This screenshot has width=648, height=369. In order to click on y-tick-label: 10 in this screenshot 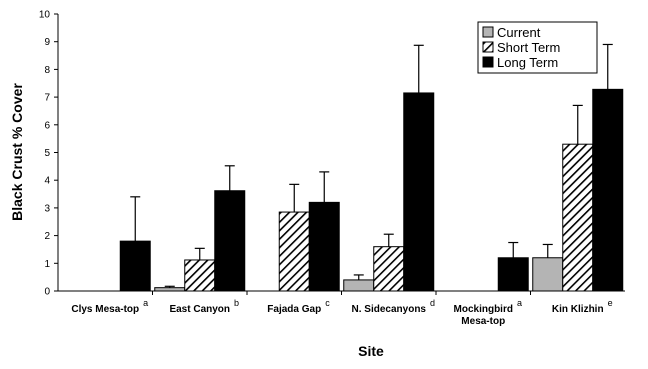, I will do `click(45, 15)`.